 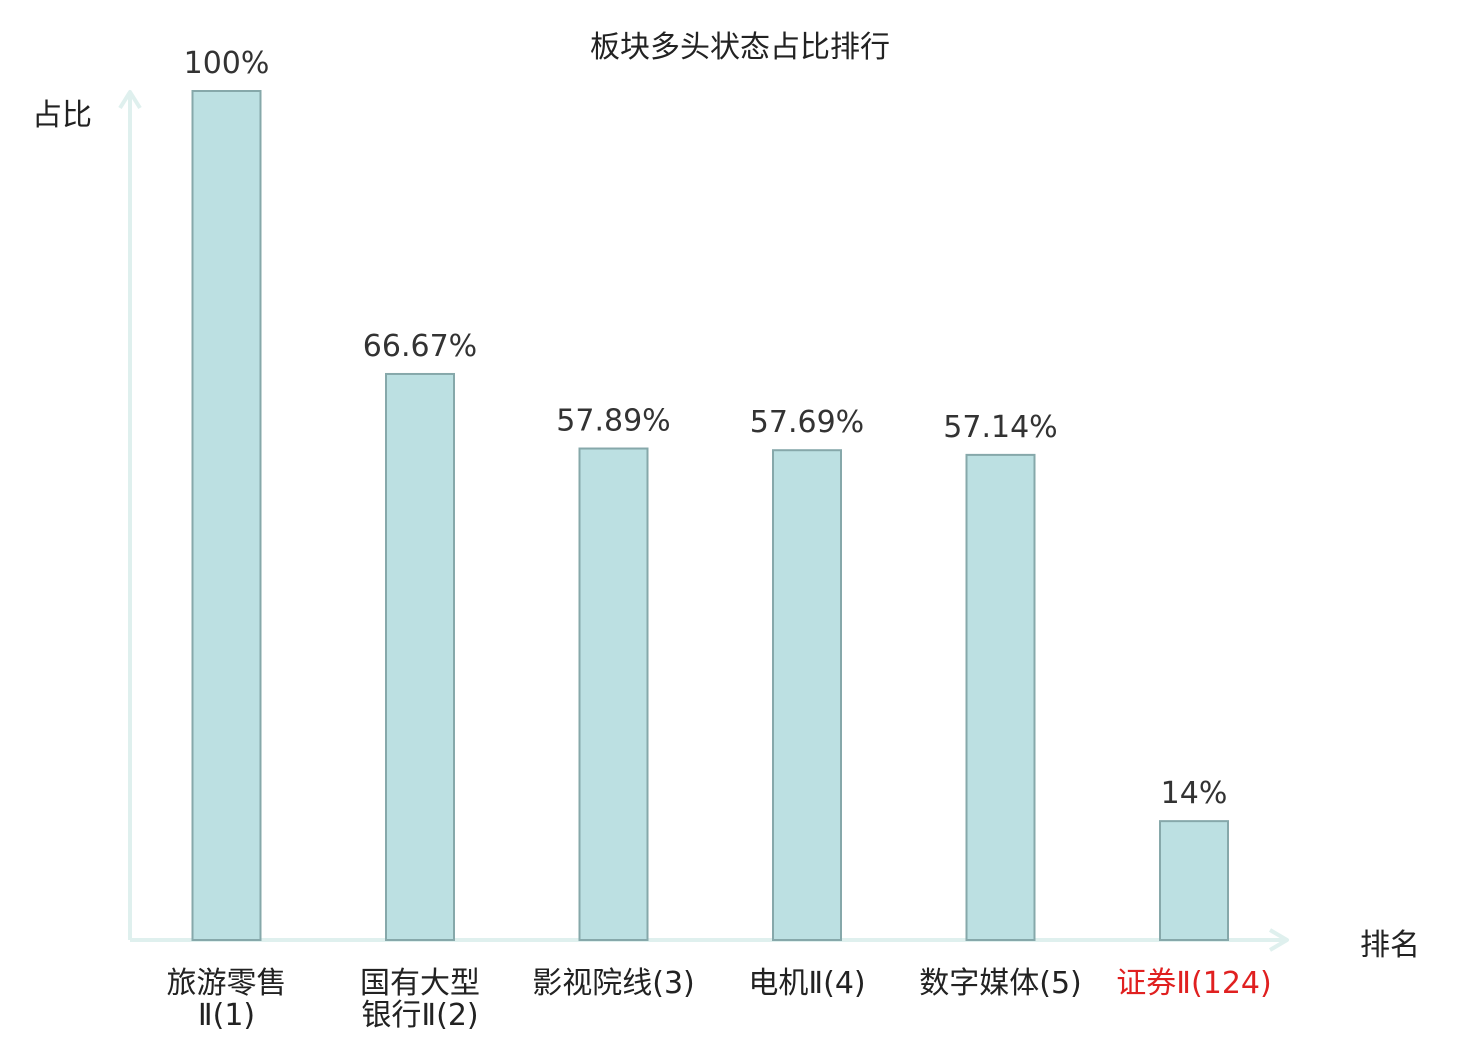 What do you see at coordinates (613, 421) in the screenshot?
I see `data-label: 57.89%` at bounding box center [613, 421].